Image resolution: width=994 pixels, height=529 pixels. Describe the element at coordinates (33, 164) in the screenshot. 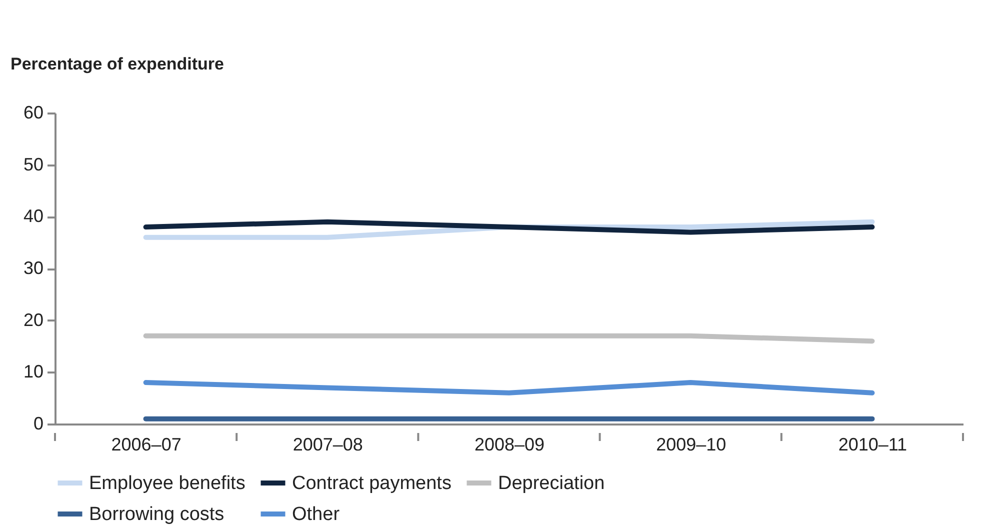

I see `y-tick-label: 50` at that location.